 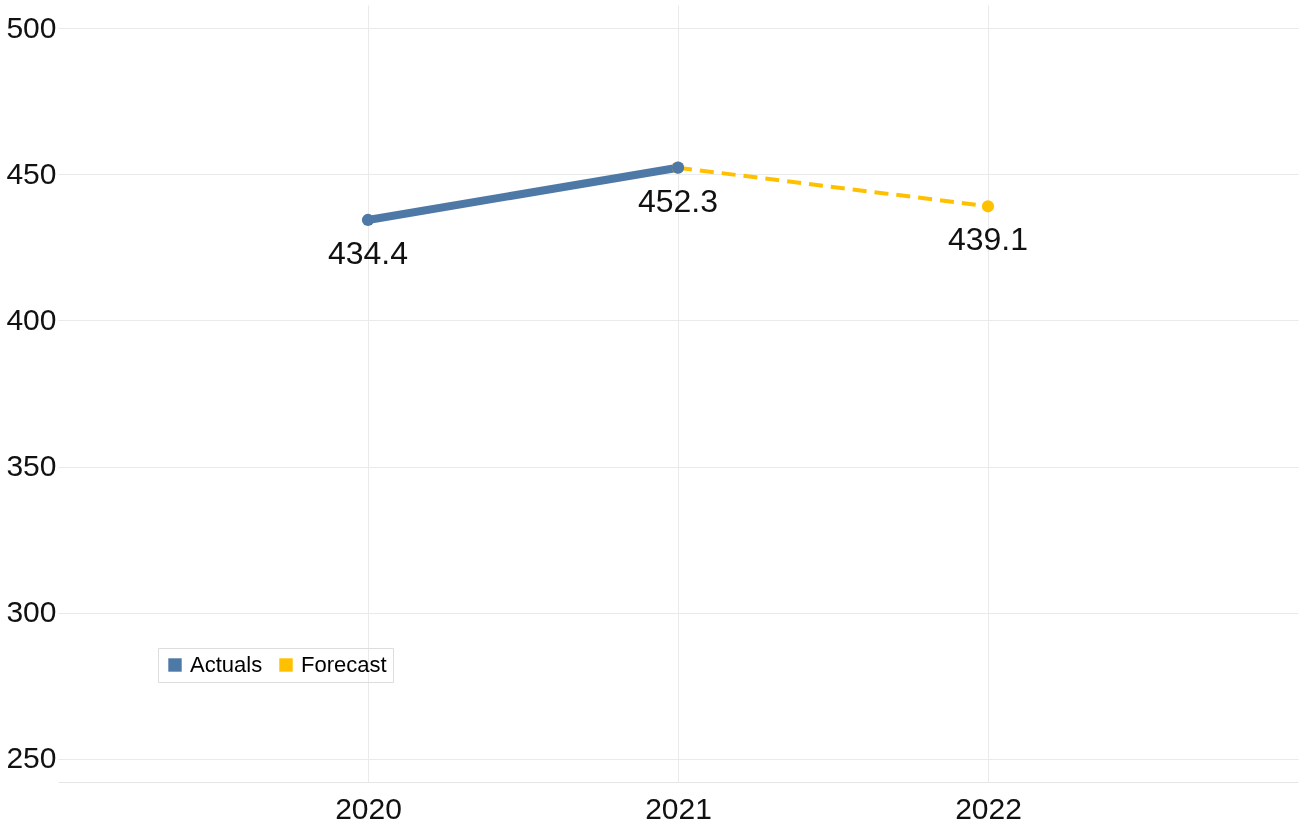 I want to click on x-tick-label: 2021, so click(x=678, y=808).